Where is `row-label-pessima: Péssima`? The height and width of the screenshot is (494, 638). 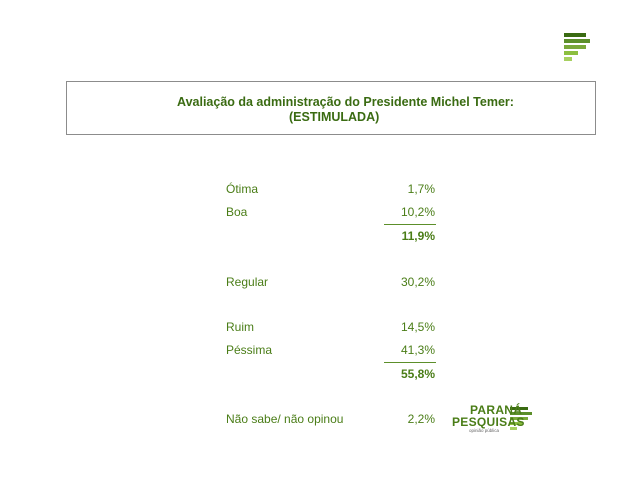
row-label-pessima: Péssima is located at coordinates (249, 350).